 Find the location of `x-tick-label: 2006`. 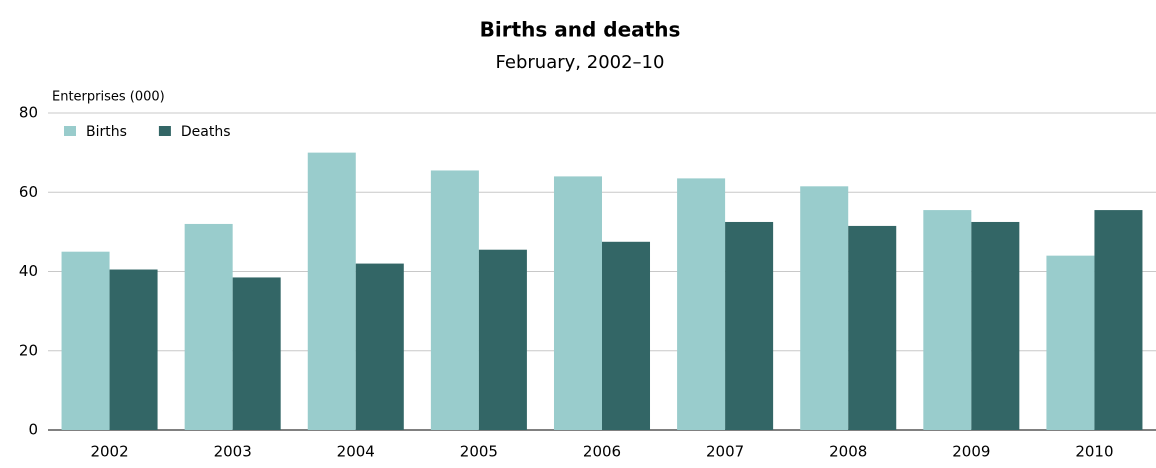

x-tick-label: 2006 is located at coordinates (602, 452).